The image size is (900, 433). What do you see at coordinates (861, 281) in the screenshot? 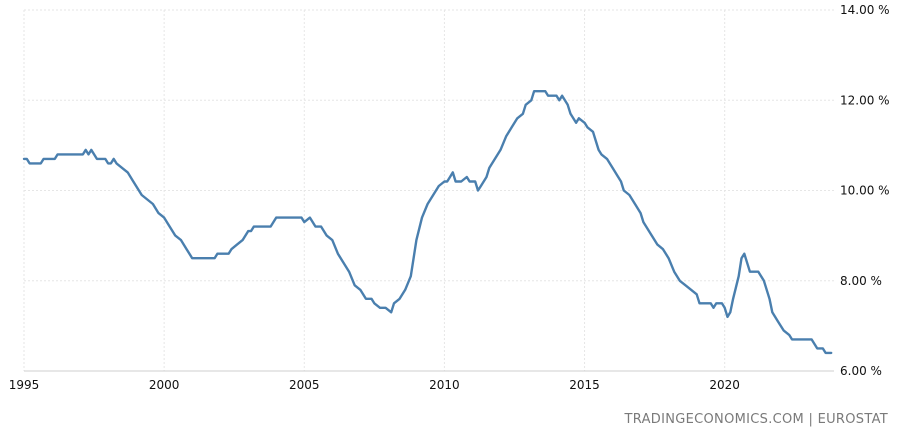
I see `y-tick-label: 8.00 %` at bounding box center [861, 281].